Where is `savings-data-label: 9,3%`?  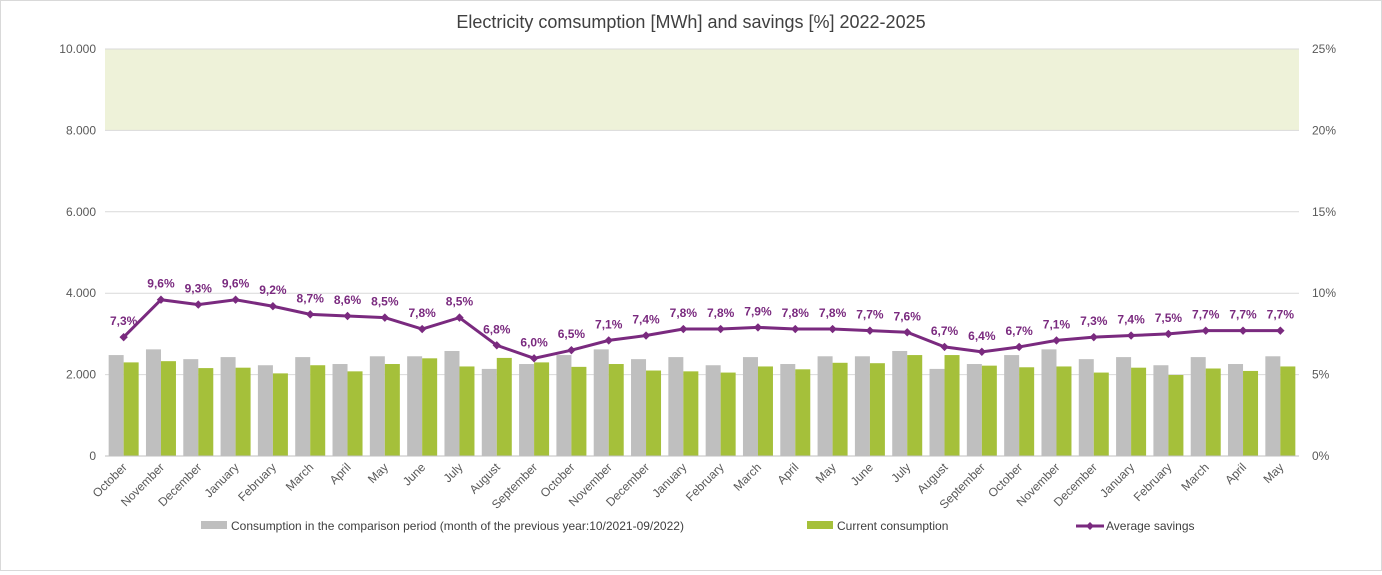
savings-data-label: 9,3% is located at coordinates (199, 289).